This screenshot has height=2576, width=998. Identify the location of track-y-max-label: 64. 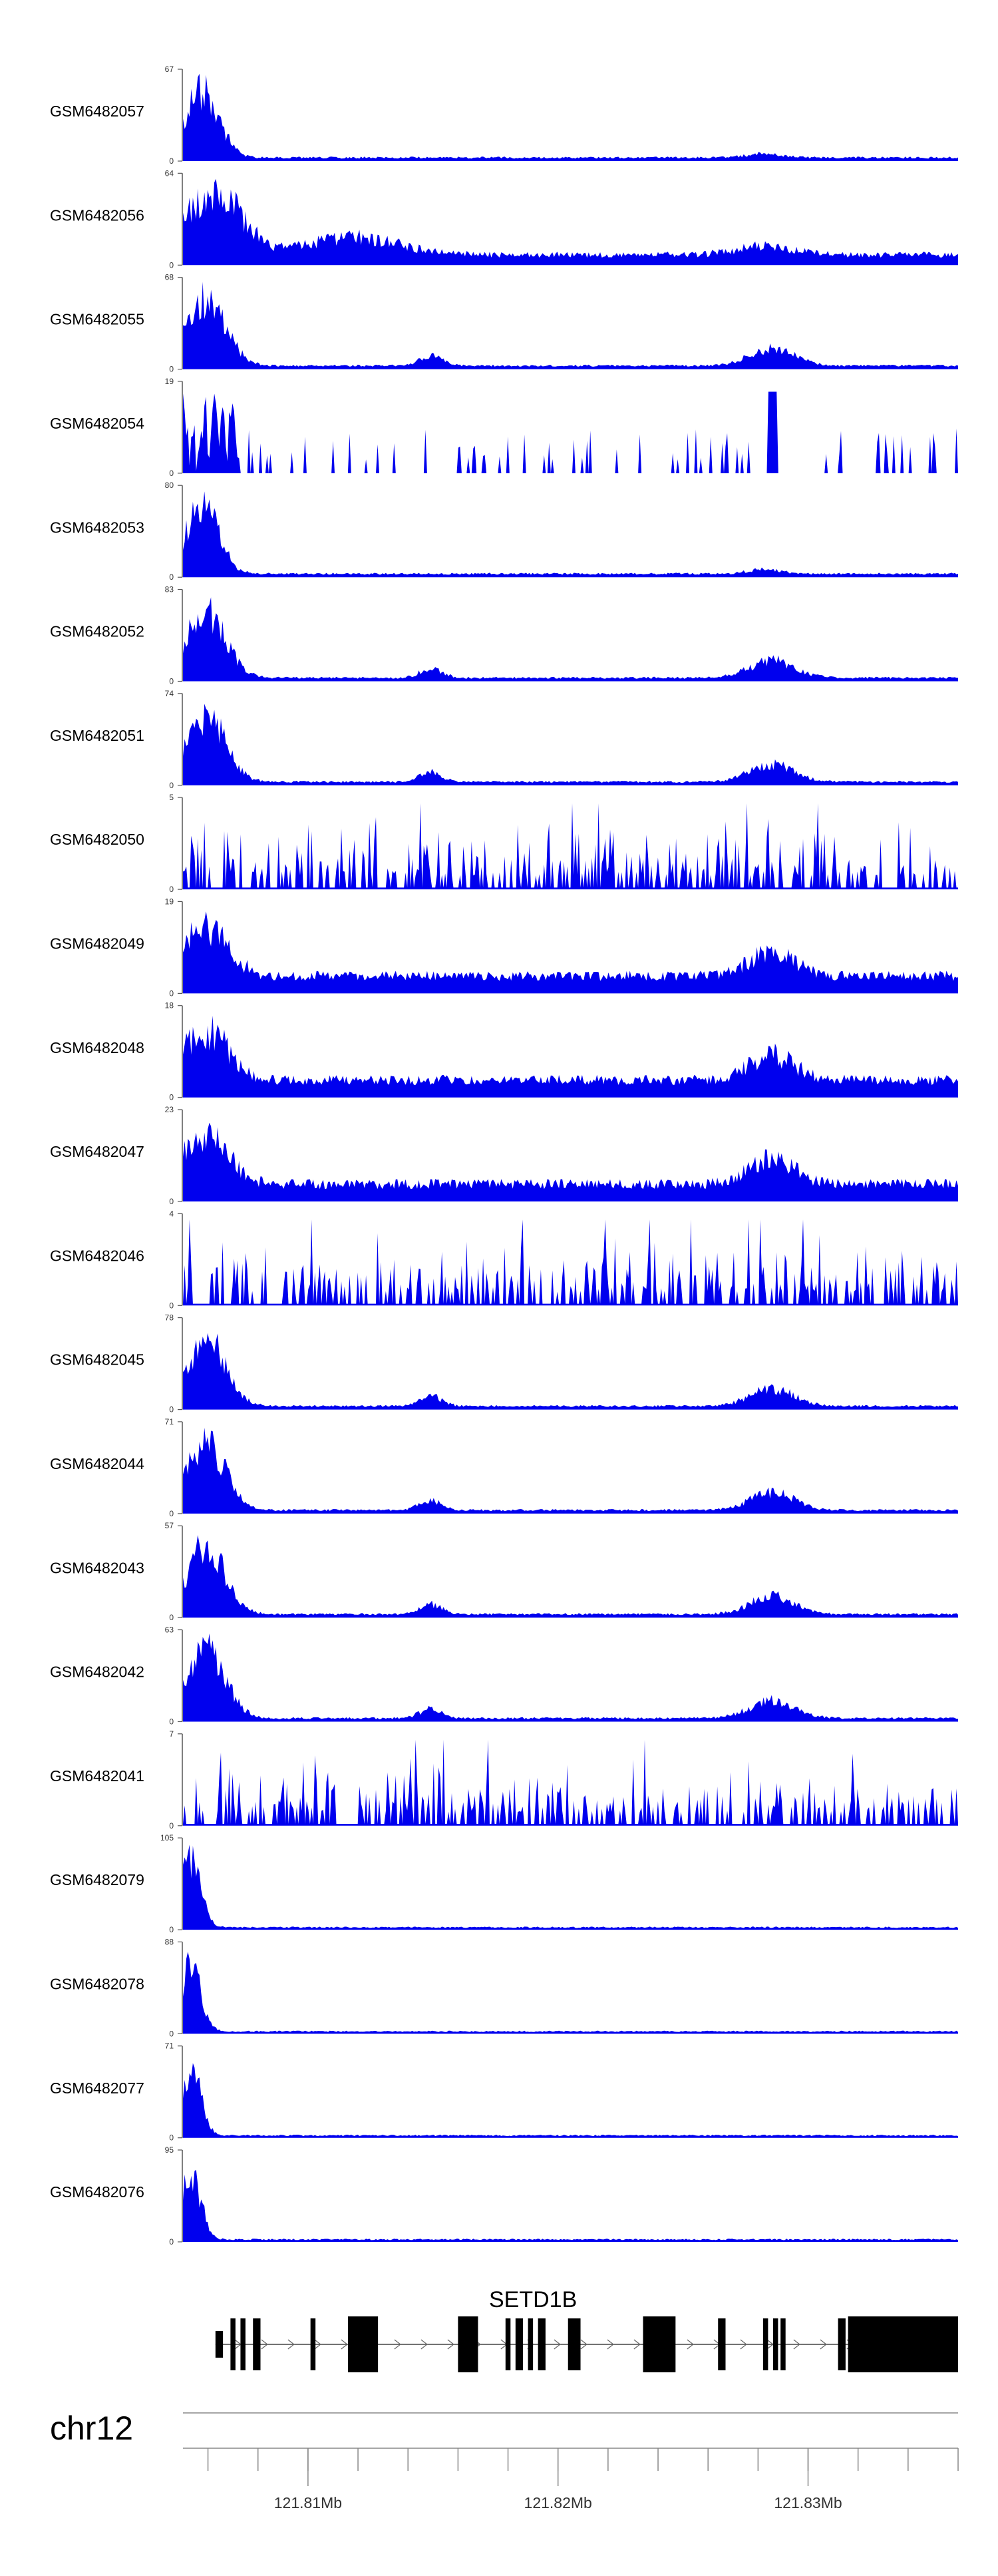
(169, 173).